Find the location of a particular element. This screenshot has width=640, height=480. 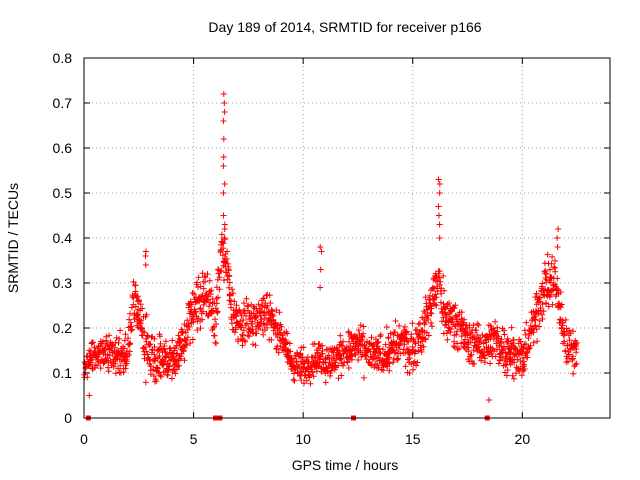

y-tick-label: 0.5 is located at coordinates (63, 193).